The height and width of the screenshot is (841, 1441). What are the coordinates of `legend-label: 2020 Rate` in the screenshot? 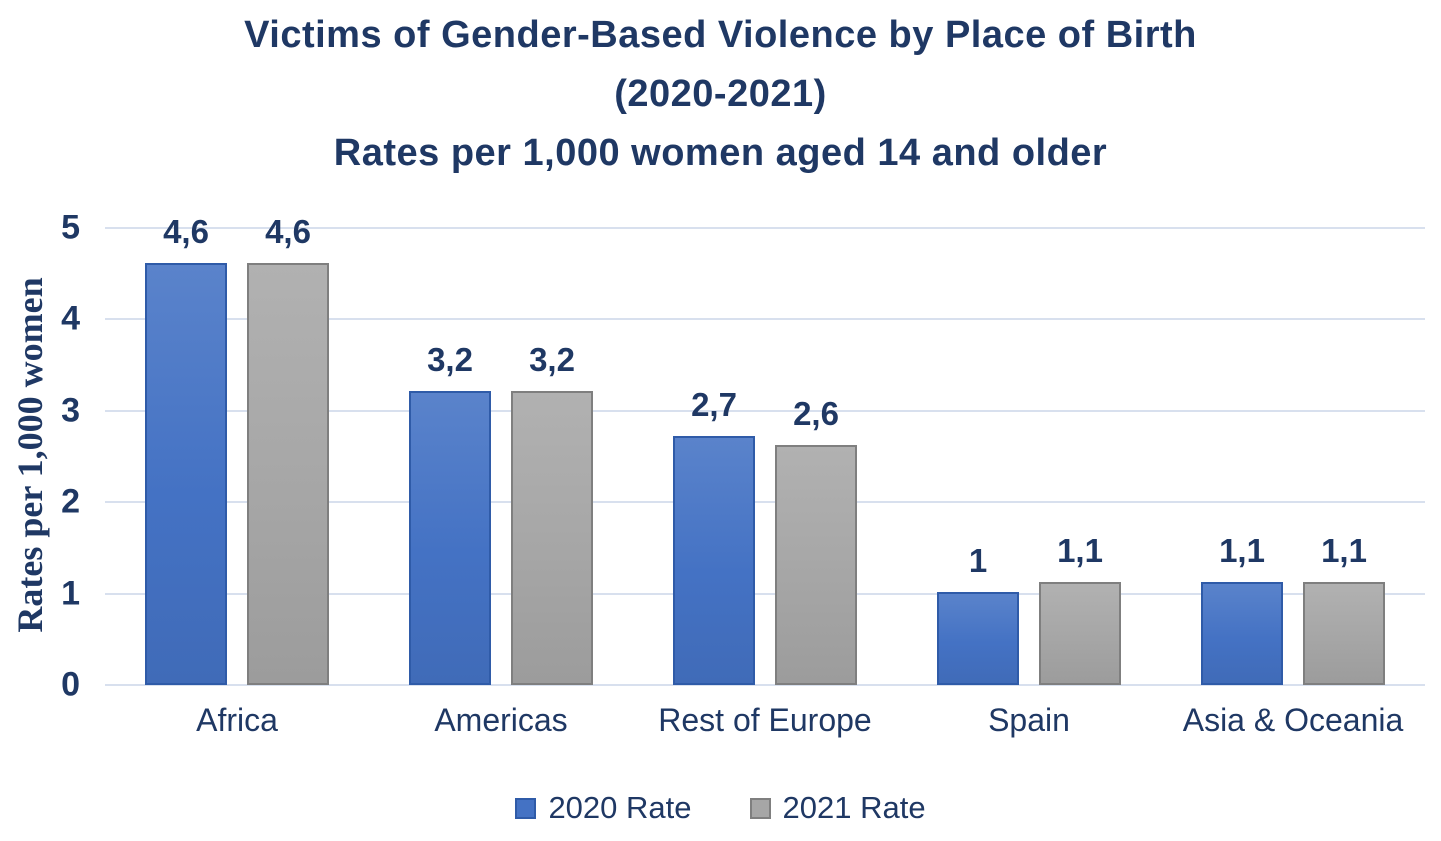 It's located at (620, 807).